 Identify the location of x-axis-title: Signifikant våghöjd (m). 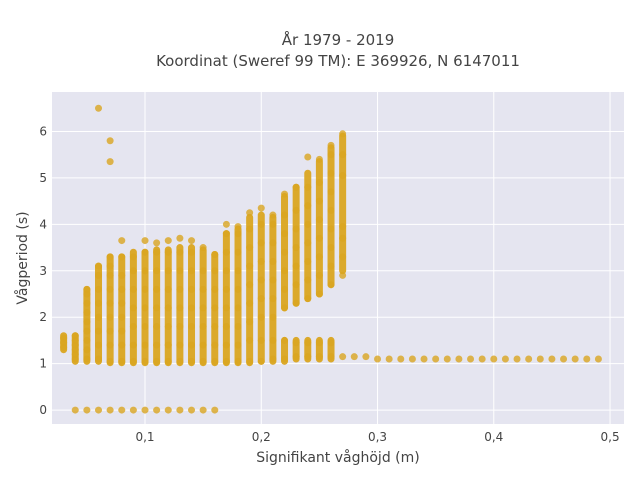
(337, 457).